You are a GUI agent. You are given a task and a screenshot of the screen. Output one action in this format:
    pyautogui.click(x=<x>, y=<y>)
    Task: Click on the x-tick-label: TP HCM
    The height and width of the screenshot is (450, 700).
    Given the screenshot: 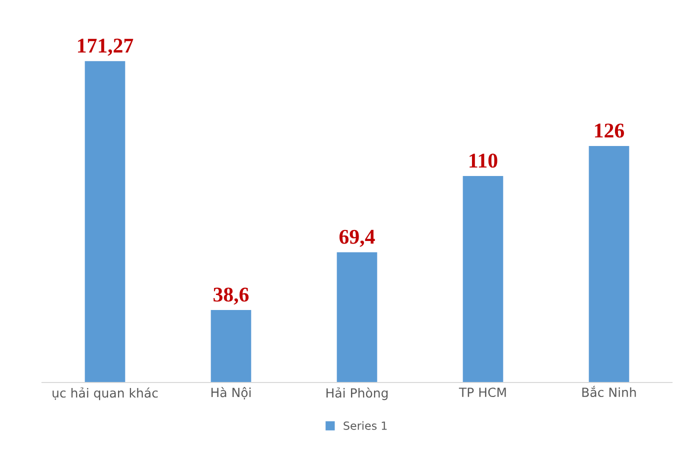 What is the action you would take?
    pyautogui.click(x=482, y=393)
    